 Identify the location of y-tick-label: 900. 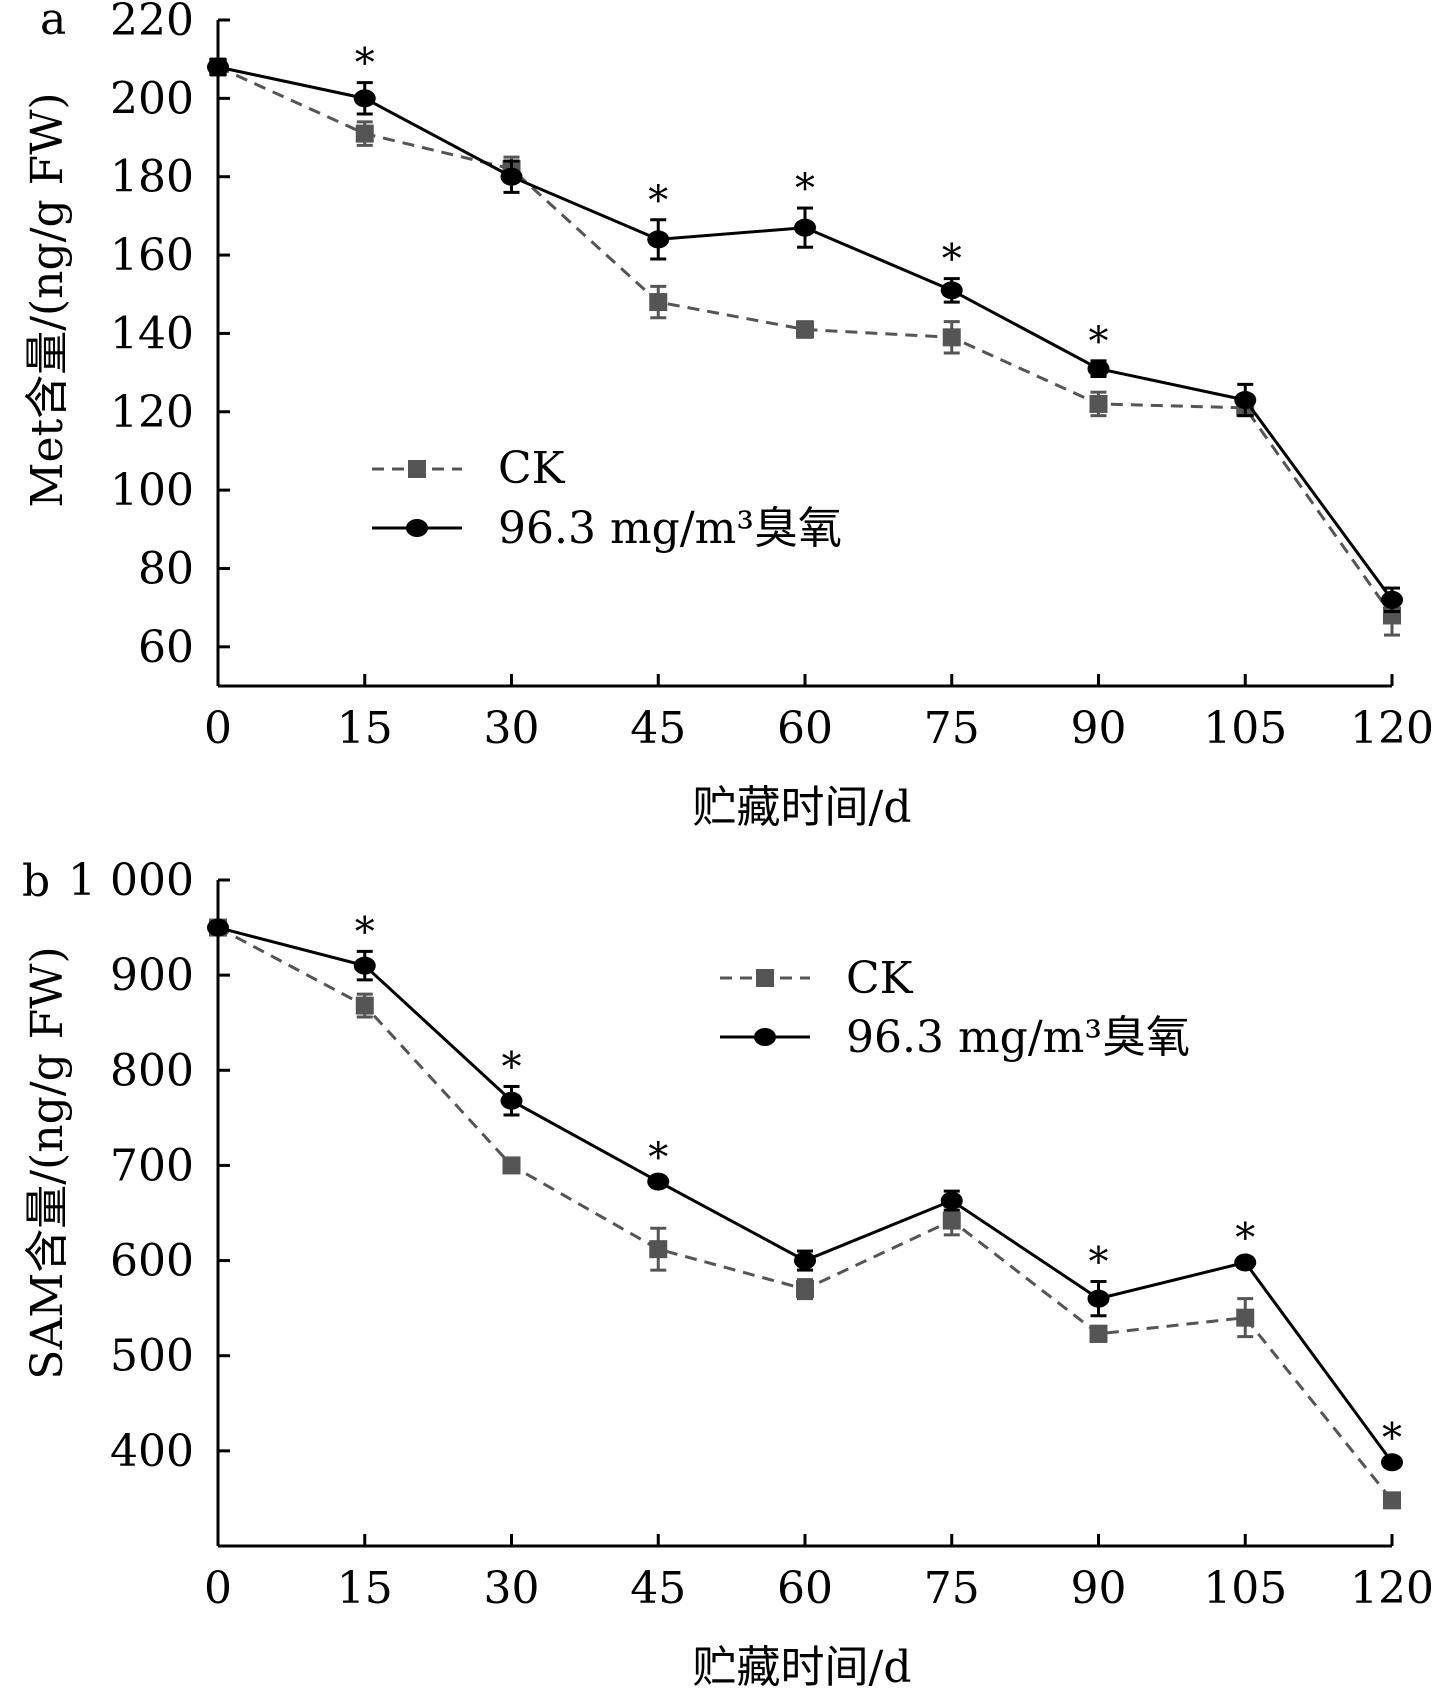
(152, 975).